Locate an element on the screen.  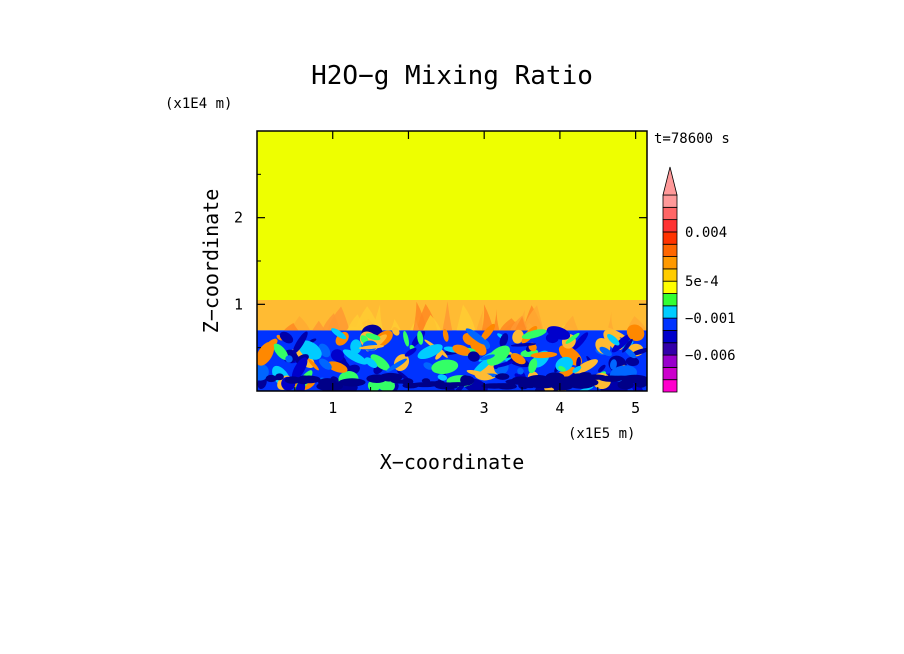
y-axis-label: Z−coordinate is located at coordinates (211, 261).